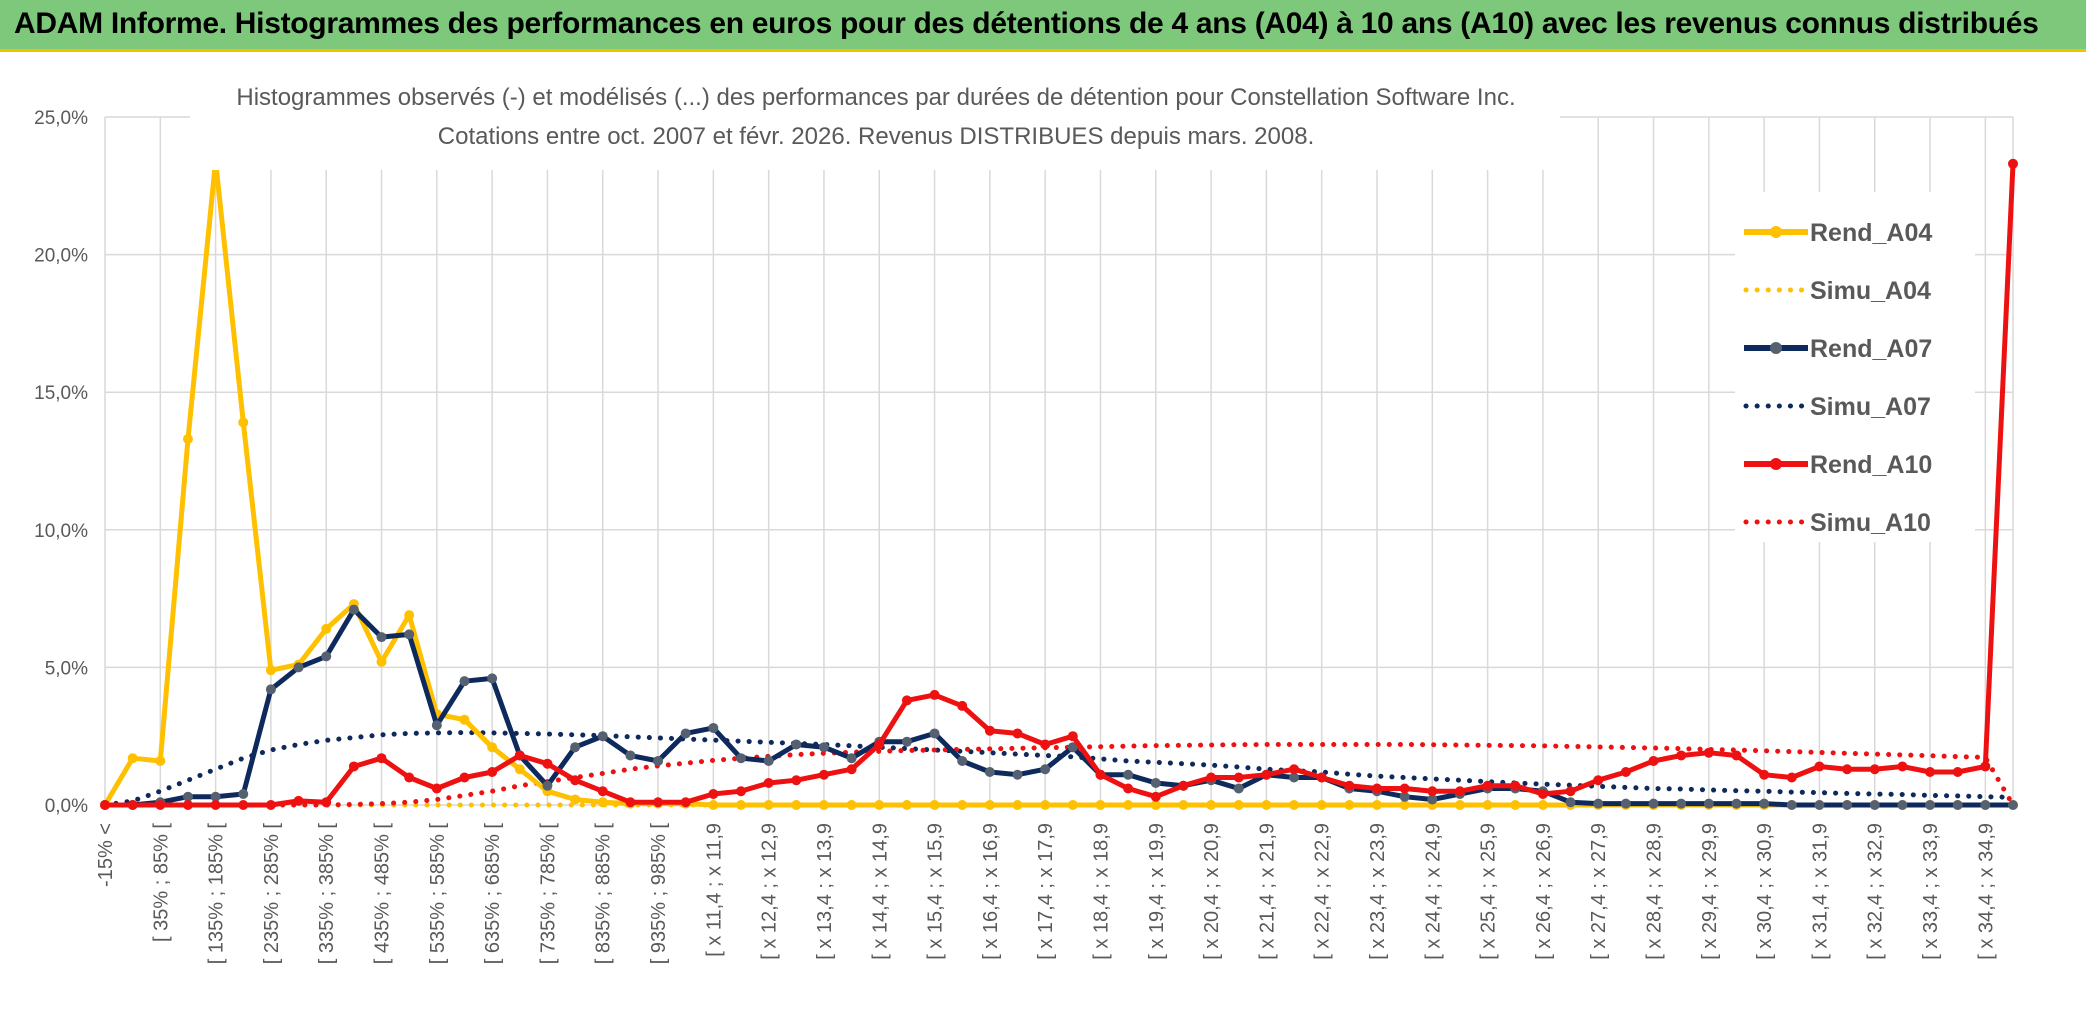 The width and height of the screenshot is (2086, 1031). Describe the element at coordinates (1655, 891) in the screenshot. I see `x-tick-label: [ x 28,4 ; x 28,9` at that location.